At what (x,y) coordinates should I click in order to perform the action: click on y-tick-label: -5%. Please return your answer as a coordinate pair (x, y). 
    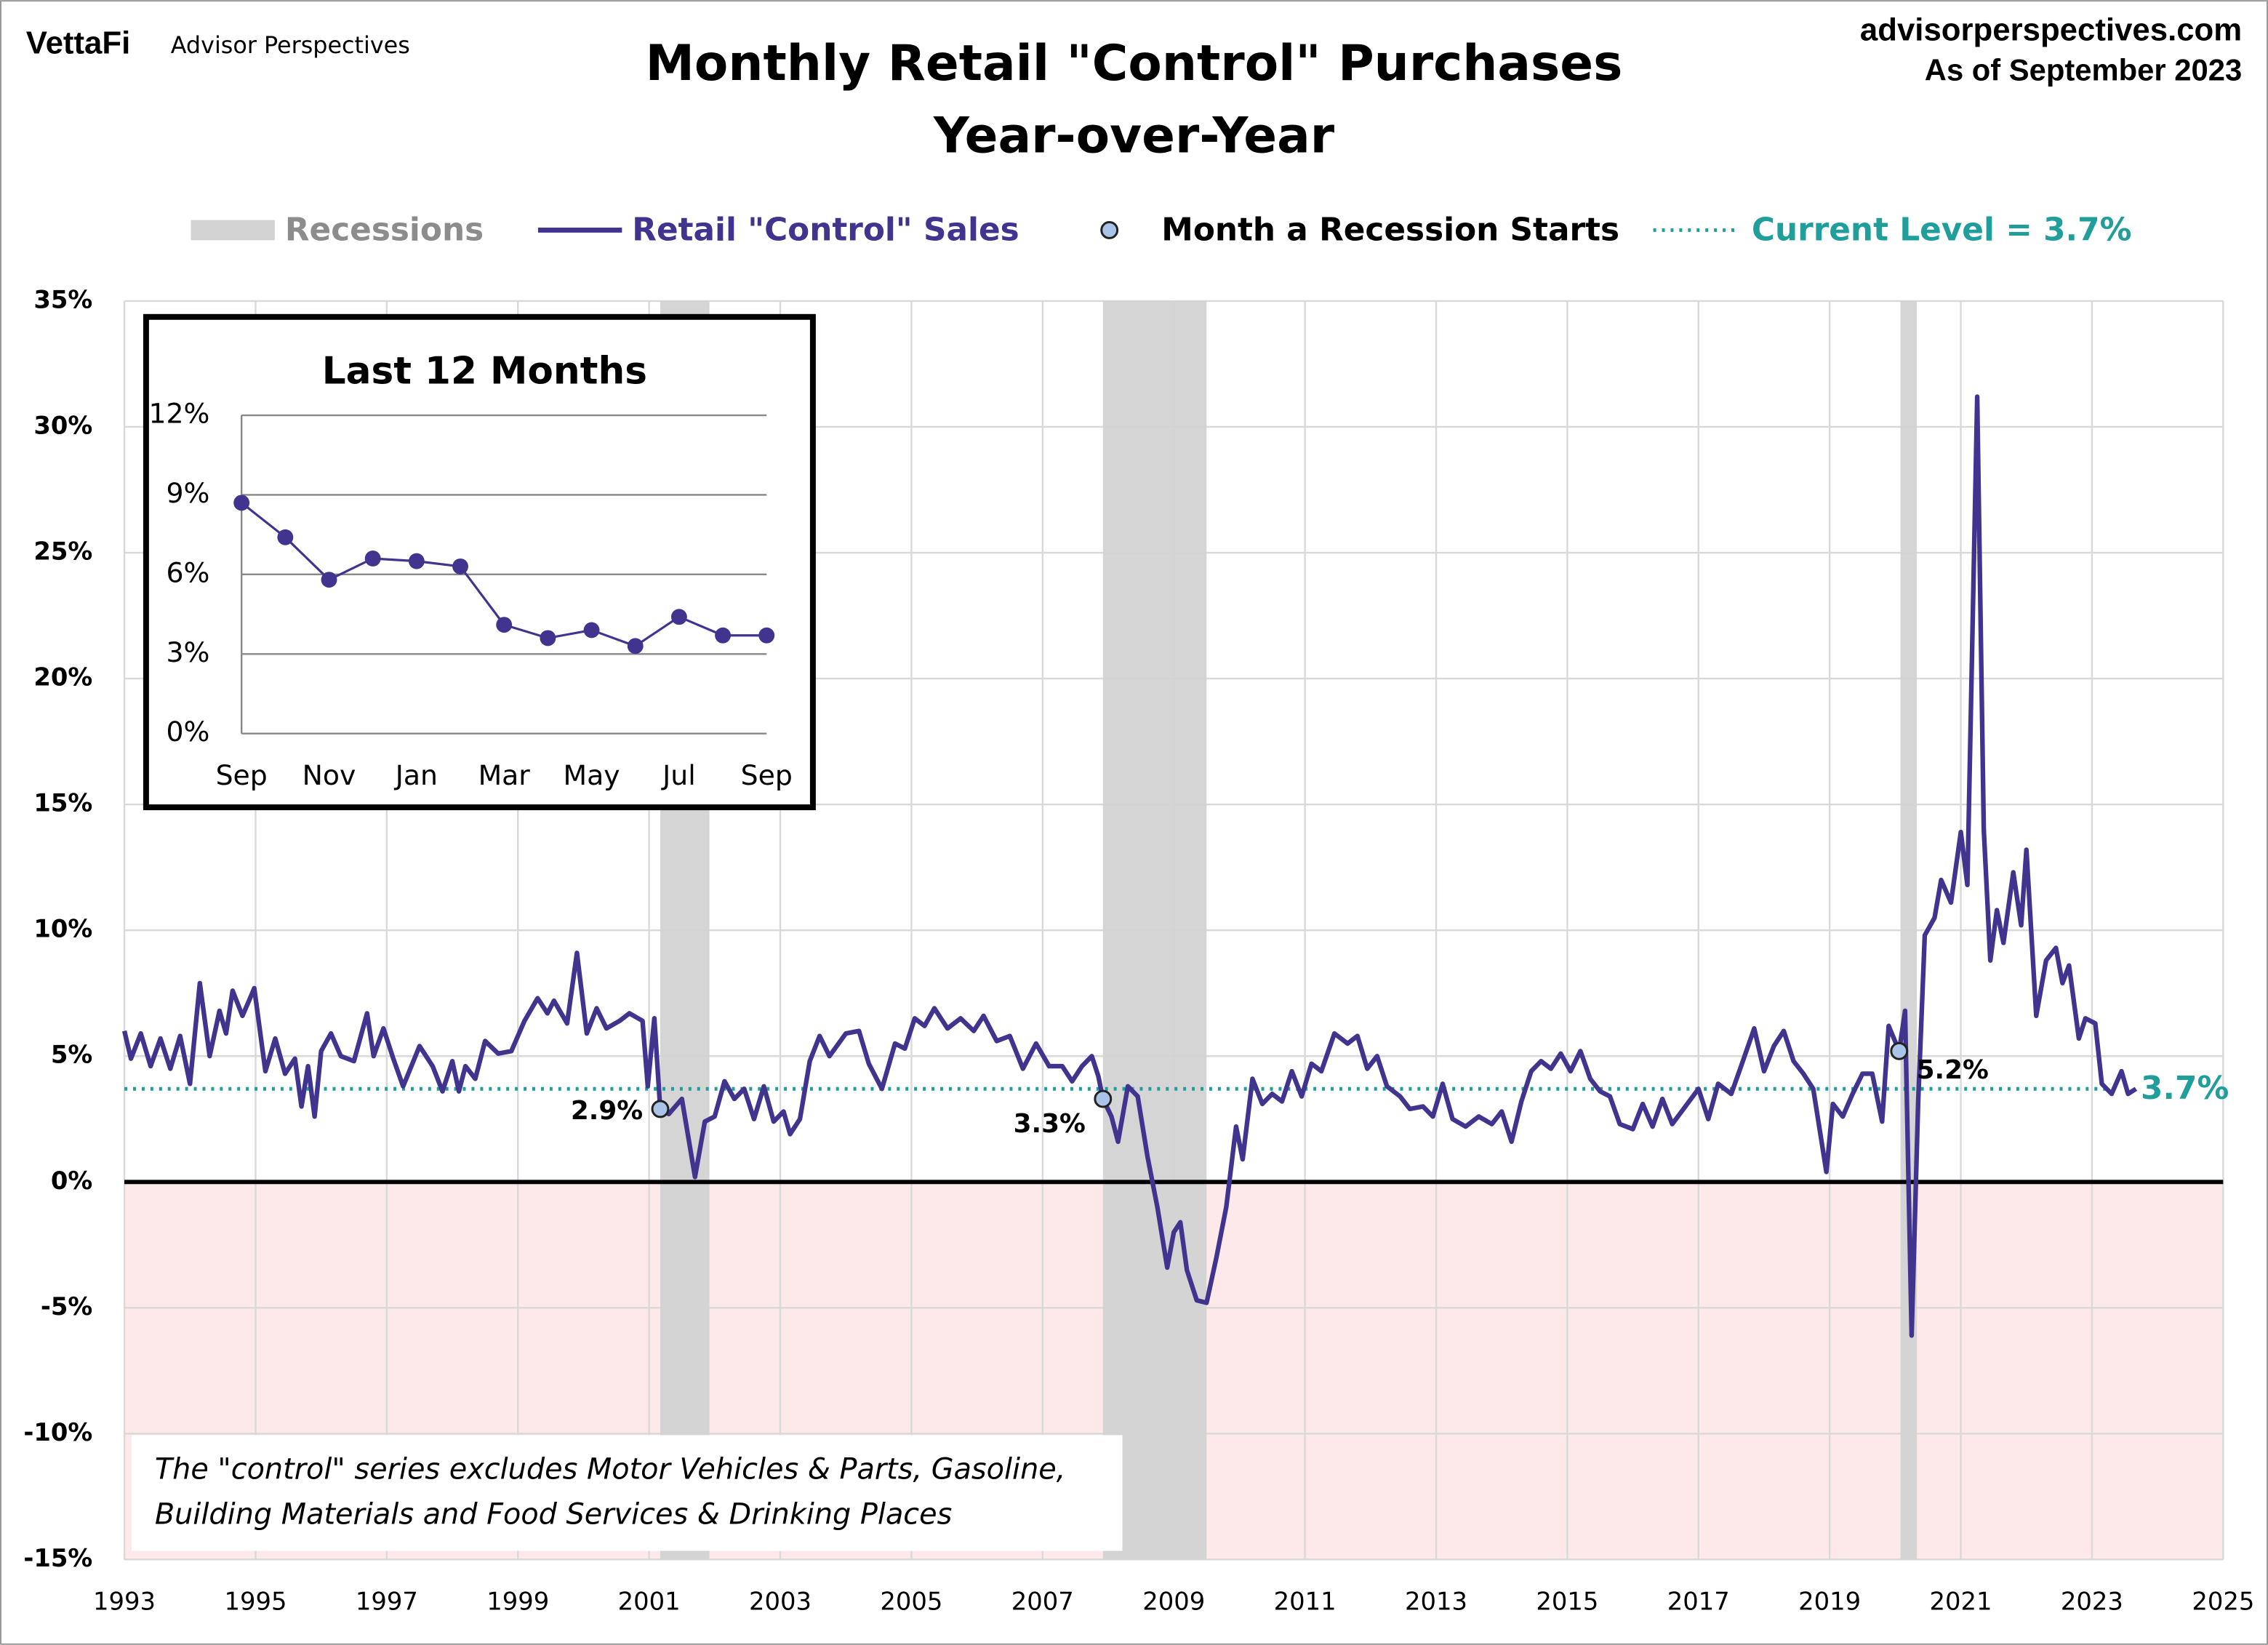
    Looking at the image, I should click on (66, 1306).